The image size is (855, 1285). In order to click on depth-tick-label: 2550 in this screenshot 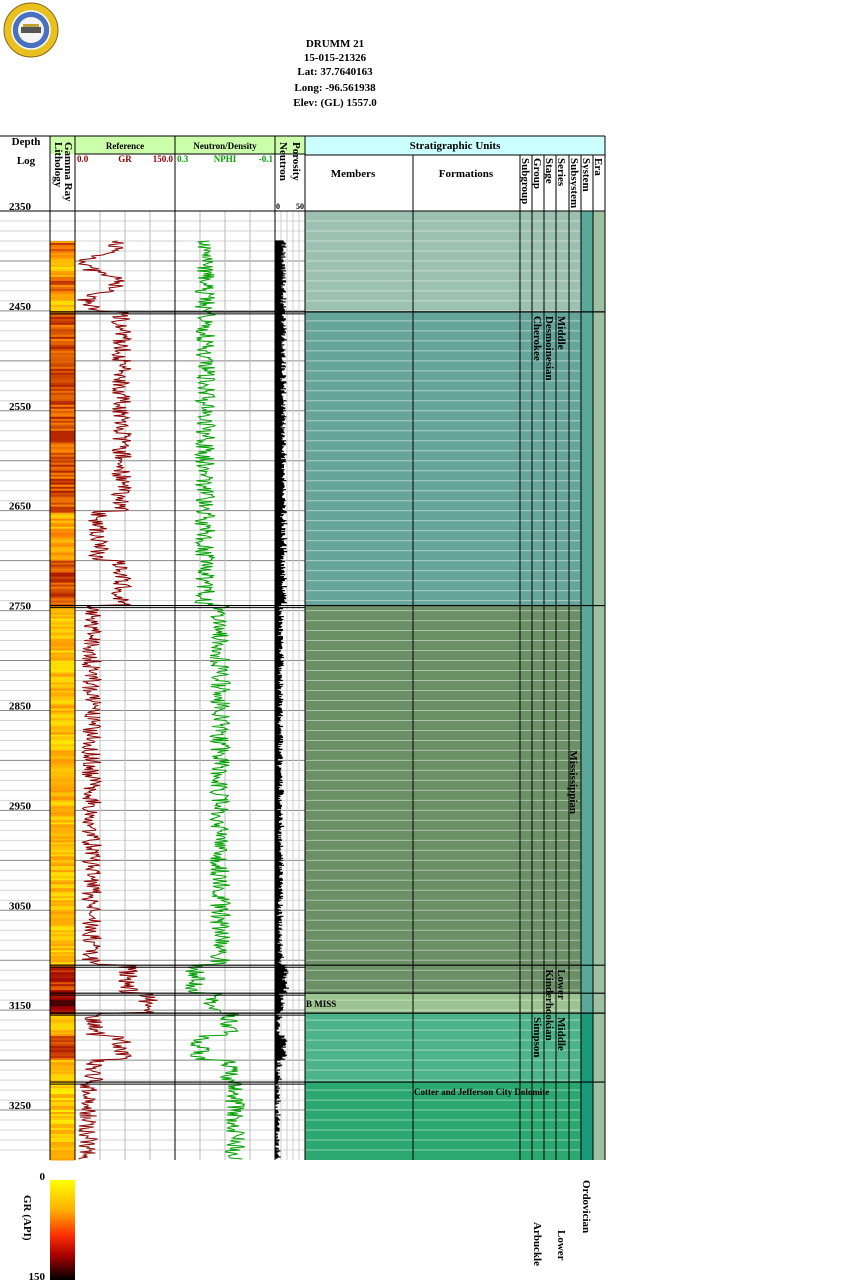, I will do `click(20, 407)`.